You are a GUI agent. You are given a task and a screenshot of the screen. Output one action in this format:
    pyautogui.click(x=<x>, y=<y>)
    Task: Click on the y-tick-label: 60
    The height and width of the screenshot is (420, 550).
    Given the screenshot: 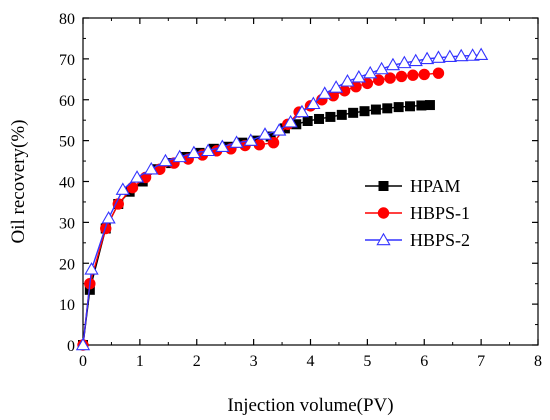 What is the action you would take?
    pyautogui.click(x=67, y=101)
    